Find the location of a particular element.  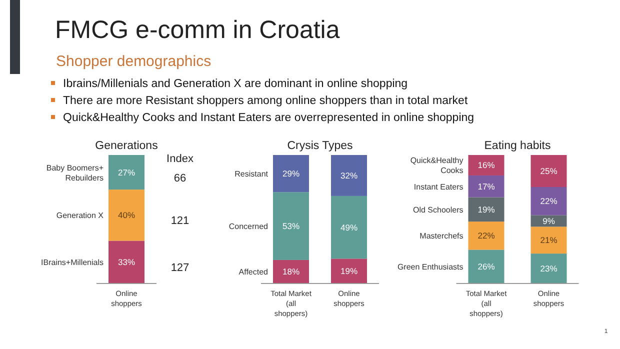

data-label: 23% is located at coordinates (549, 268).